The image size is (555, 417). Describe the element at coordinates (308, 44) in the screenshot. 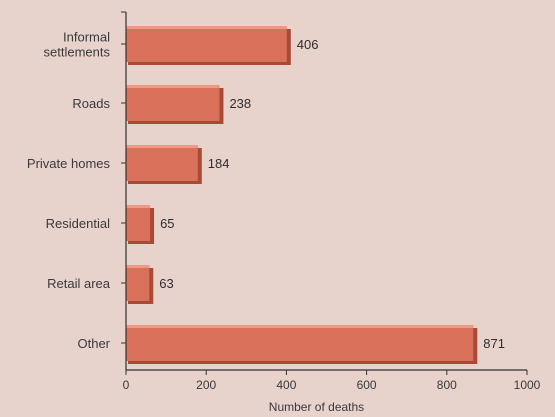

I see `data-label: 406` at that location.